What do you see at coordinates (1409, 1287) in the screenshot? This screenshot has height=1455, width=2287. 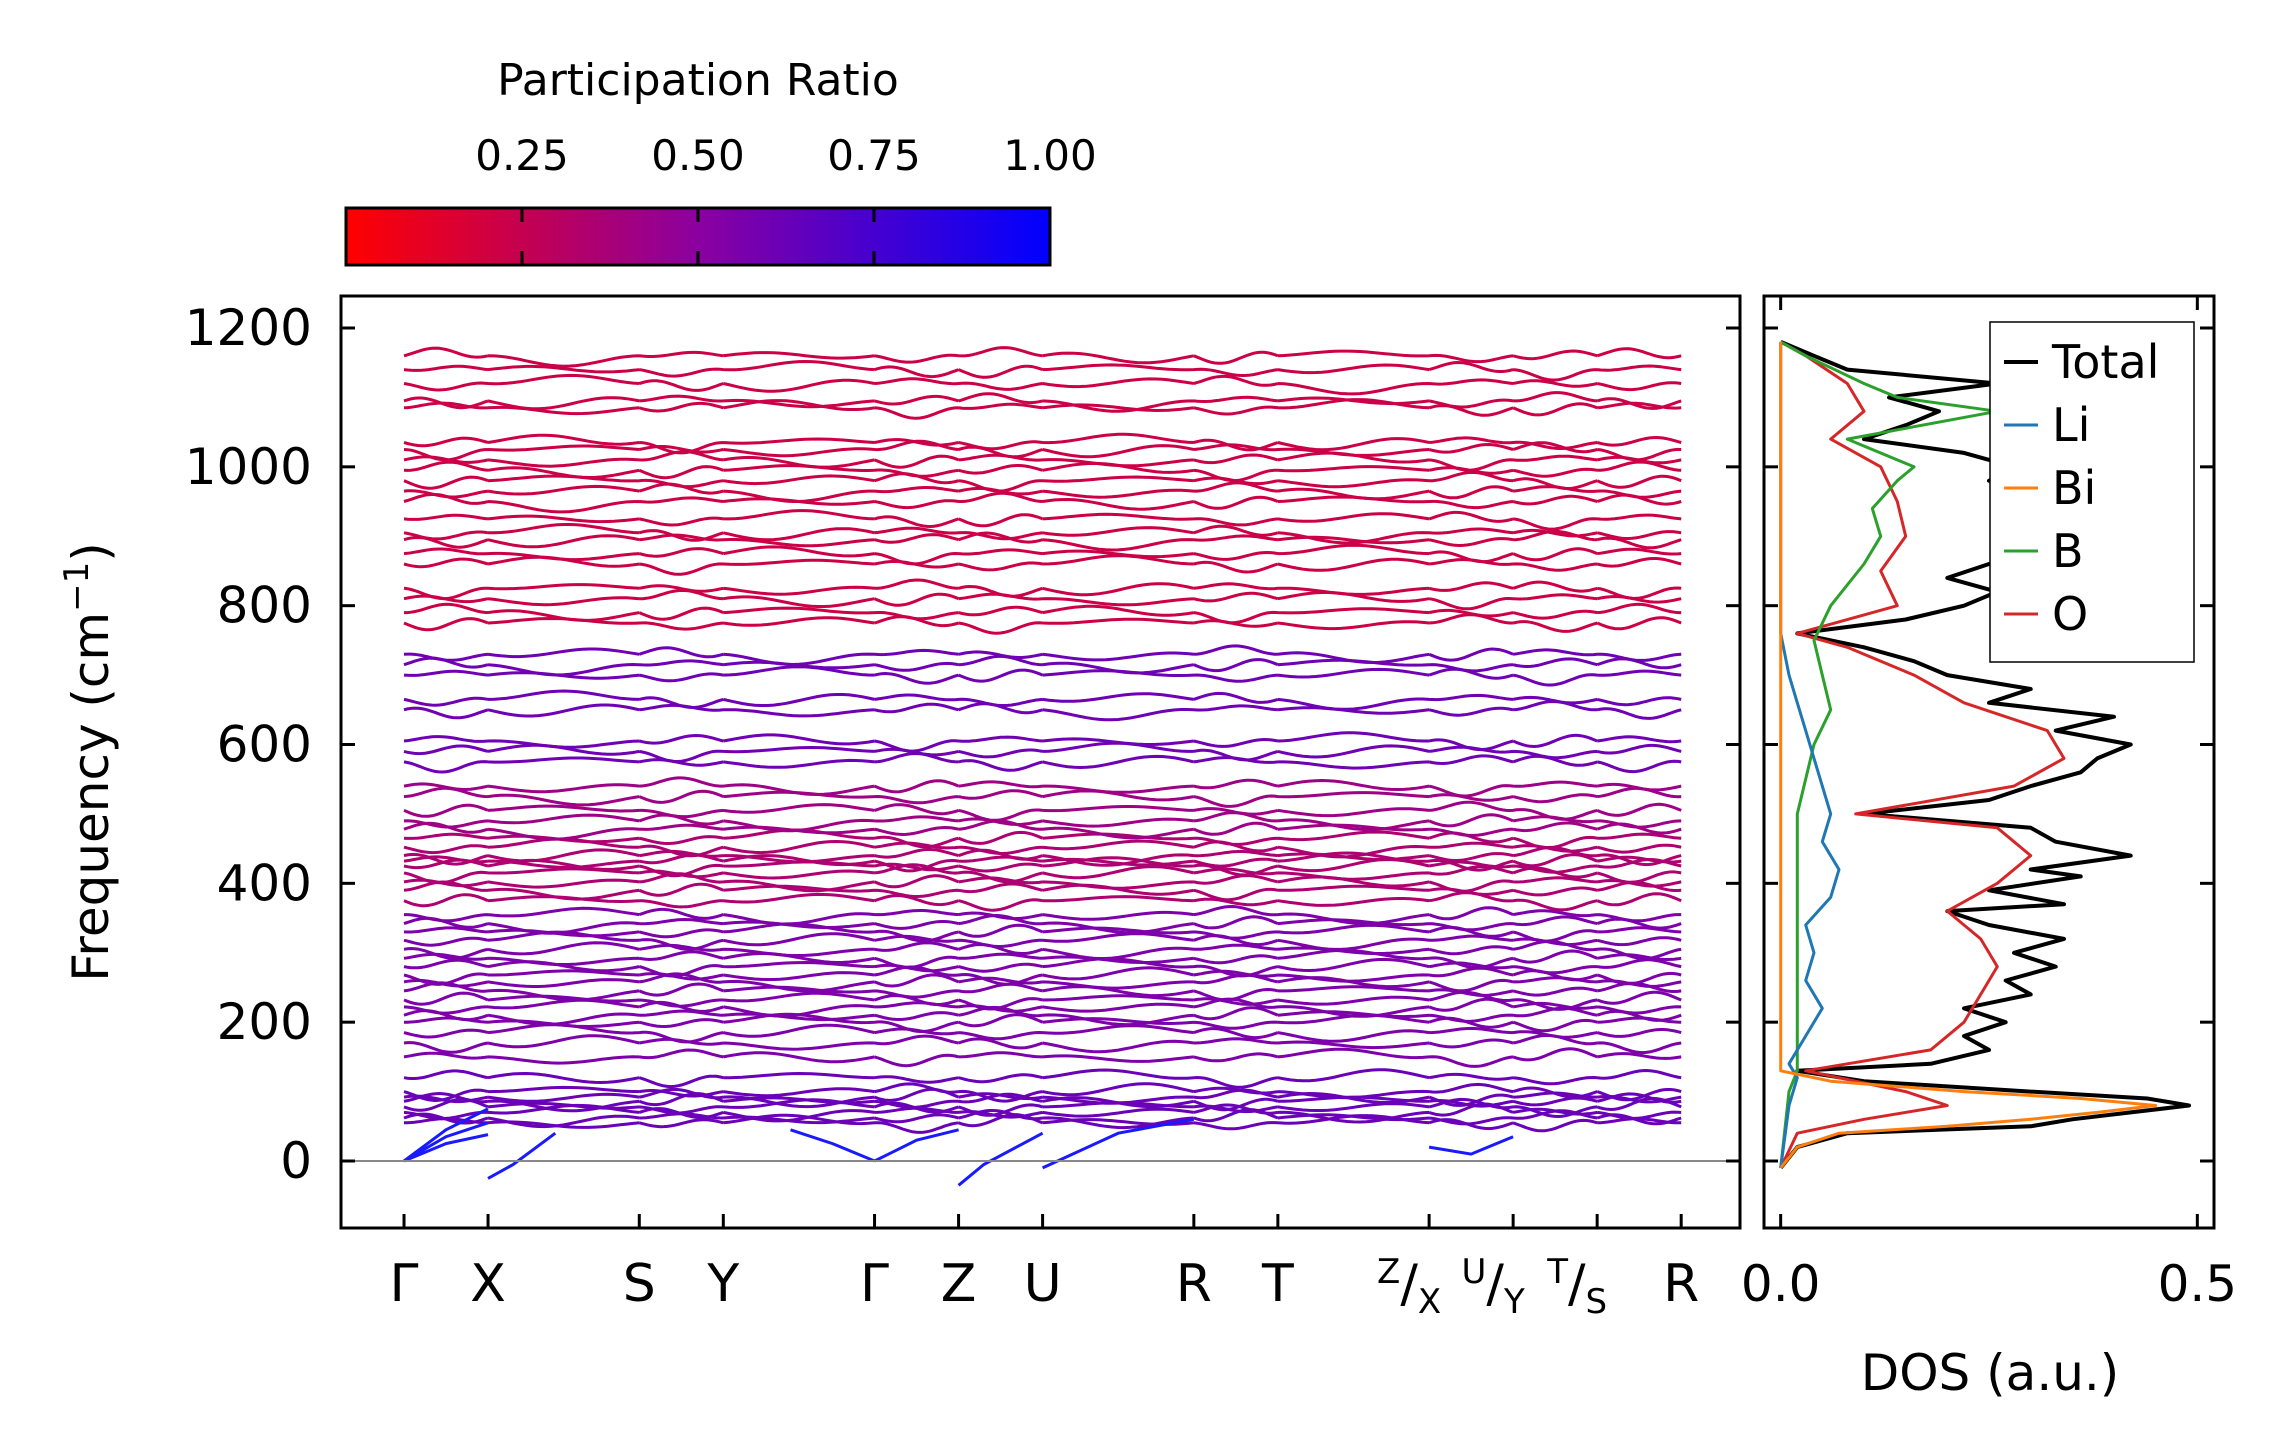 I see `kpoint-compound-label: Z/X` at bounding box center [1409, 1287].